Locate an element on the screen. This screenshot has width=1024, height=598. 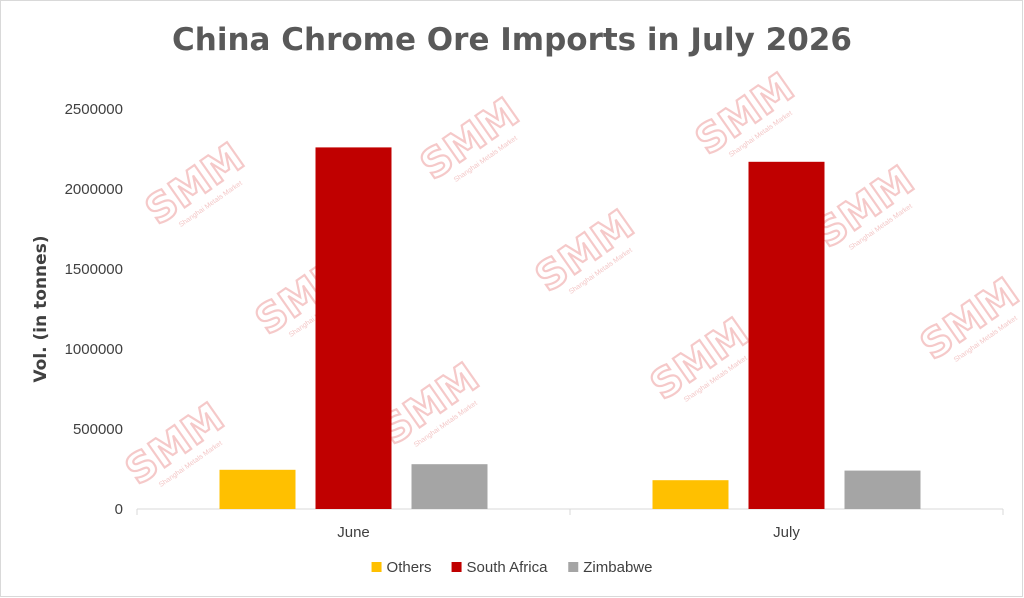
bar-zimbabwe-june is located at coordinates (449, 486).